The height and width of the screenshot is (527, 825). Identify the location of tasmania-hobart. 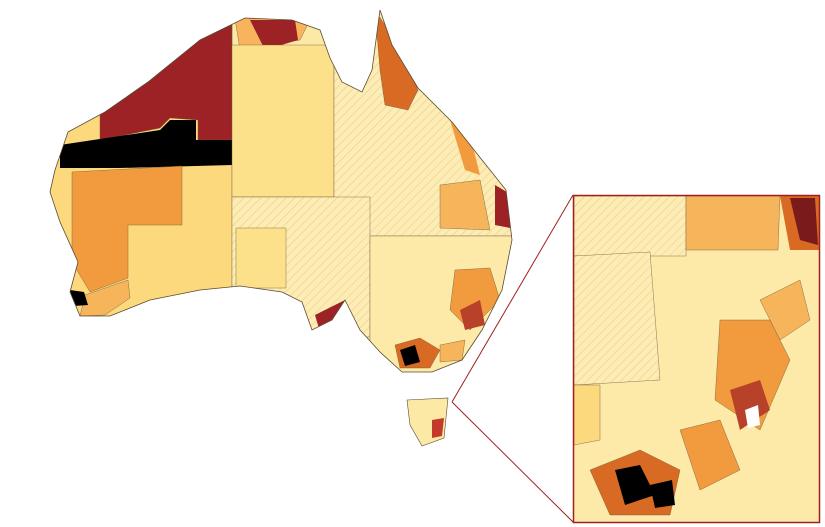
(438, 428).